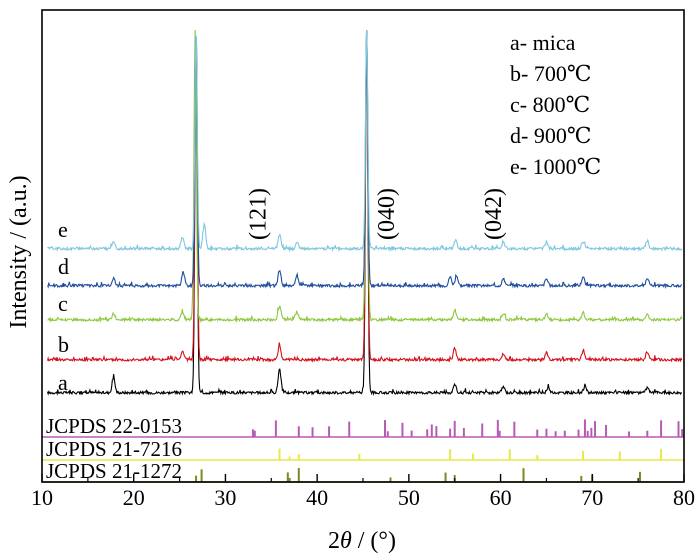  I want to click on x-tick-label: 80, so click(684, 497).